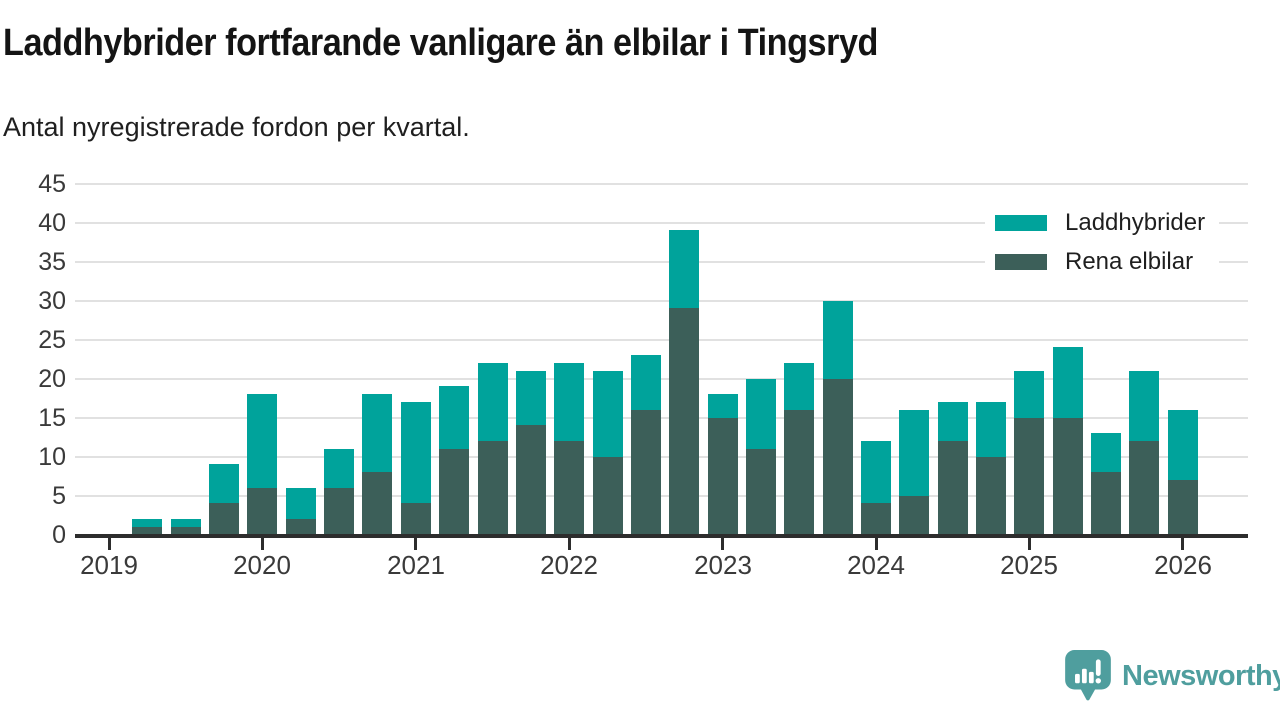  What do you see at coordinates (147, 532) in the screenshot?
I see `bar-2019-Q2-rena-elbilar` at bounding box center [147, 532].